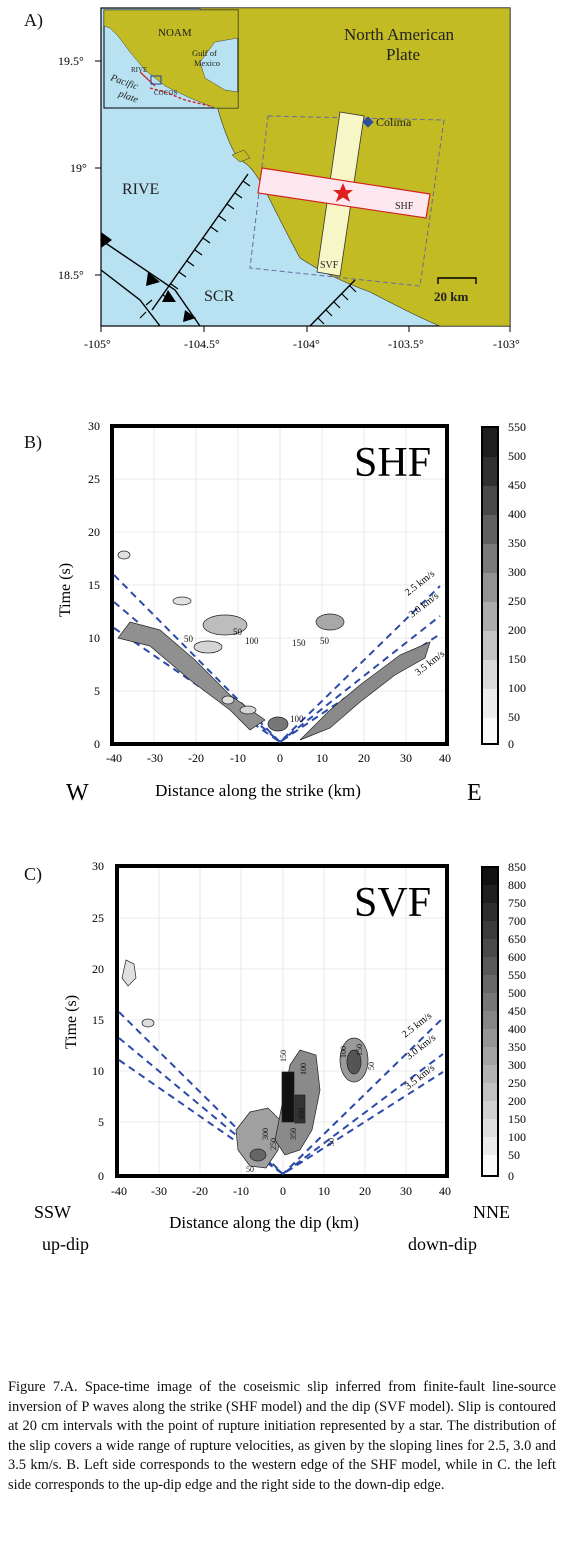  Describe the element at coordinates (394, 122) in the screenshot. I see `colima-label: Colima` at that location.